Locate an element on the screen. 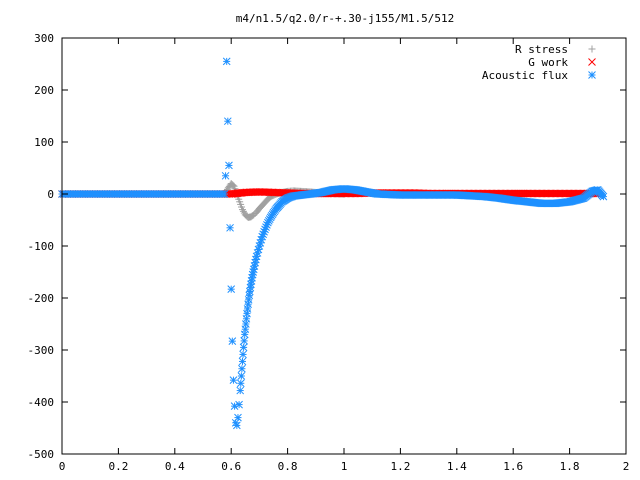 This screenshot has height=480, width=640. x-tick-label: 1 is located at coordinates (344, 466).